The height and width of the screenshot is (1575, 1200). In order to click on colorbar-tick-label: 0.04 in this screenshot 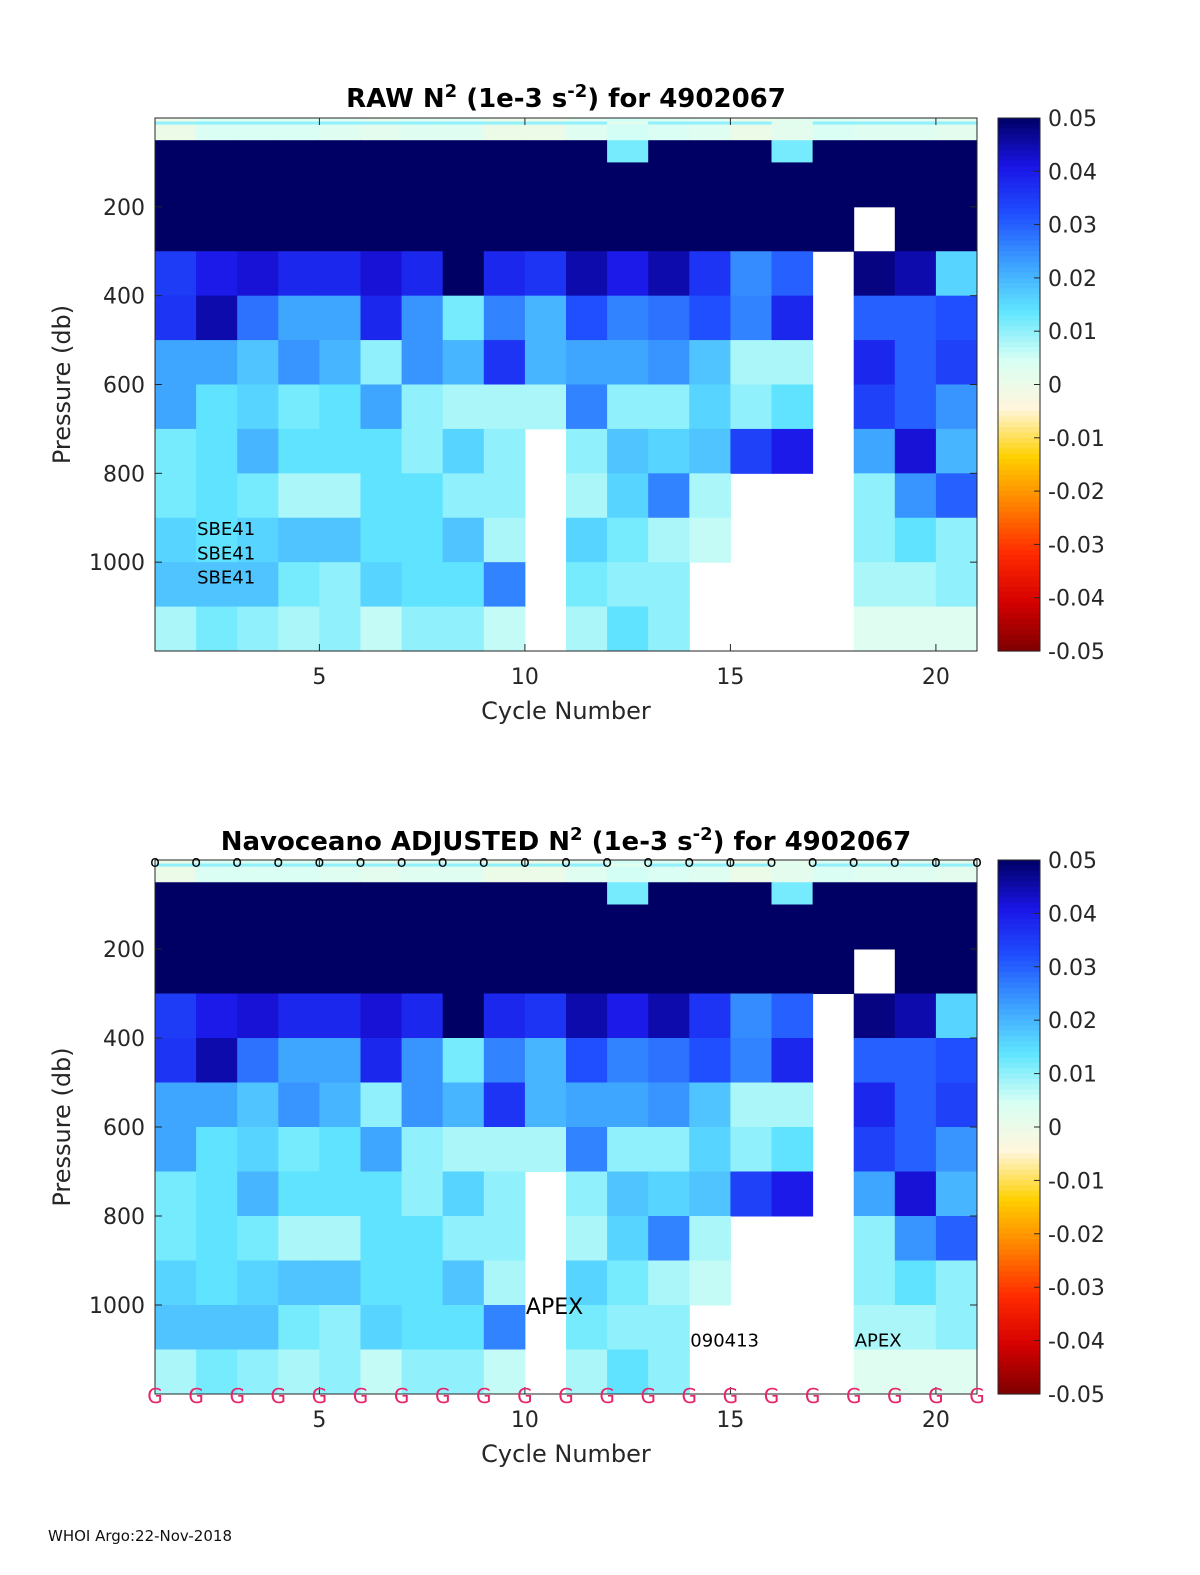, I will do `click(1072, 172)`.